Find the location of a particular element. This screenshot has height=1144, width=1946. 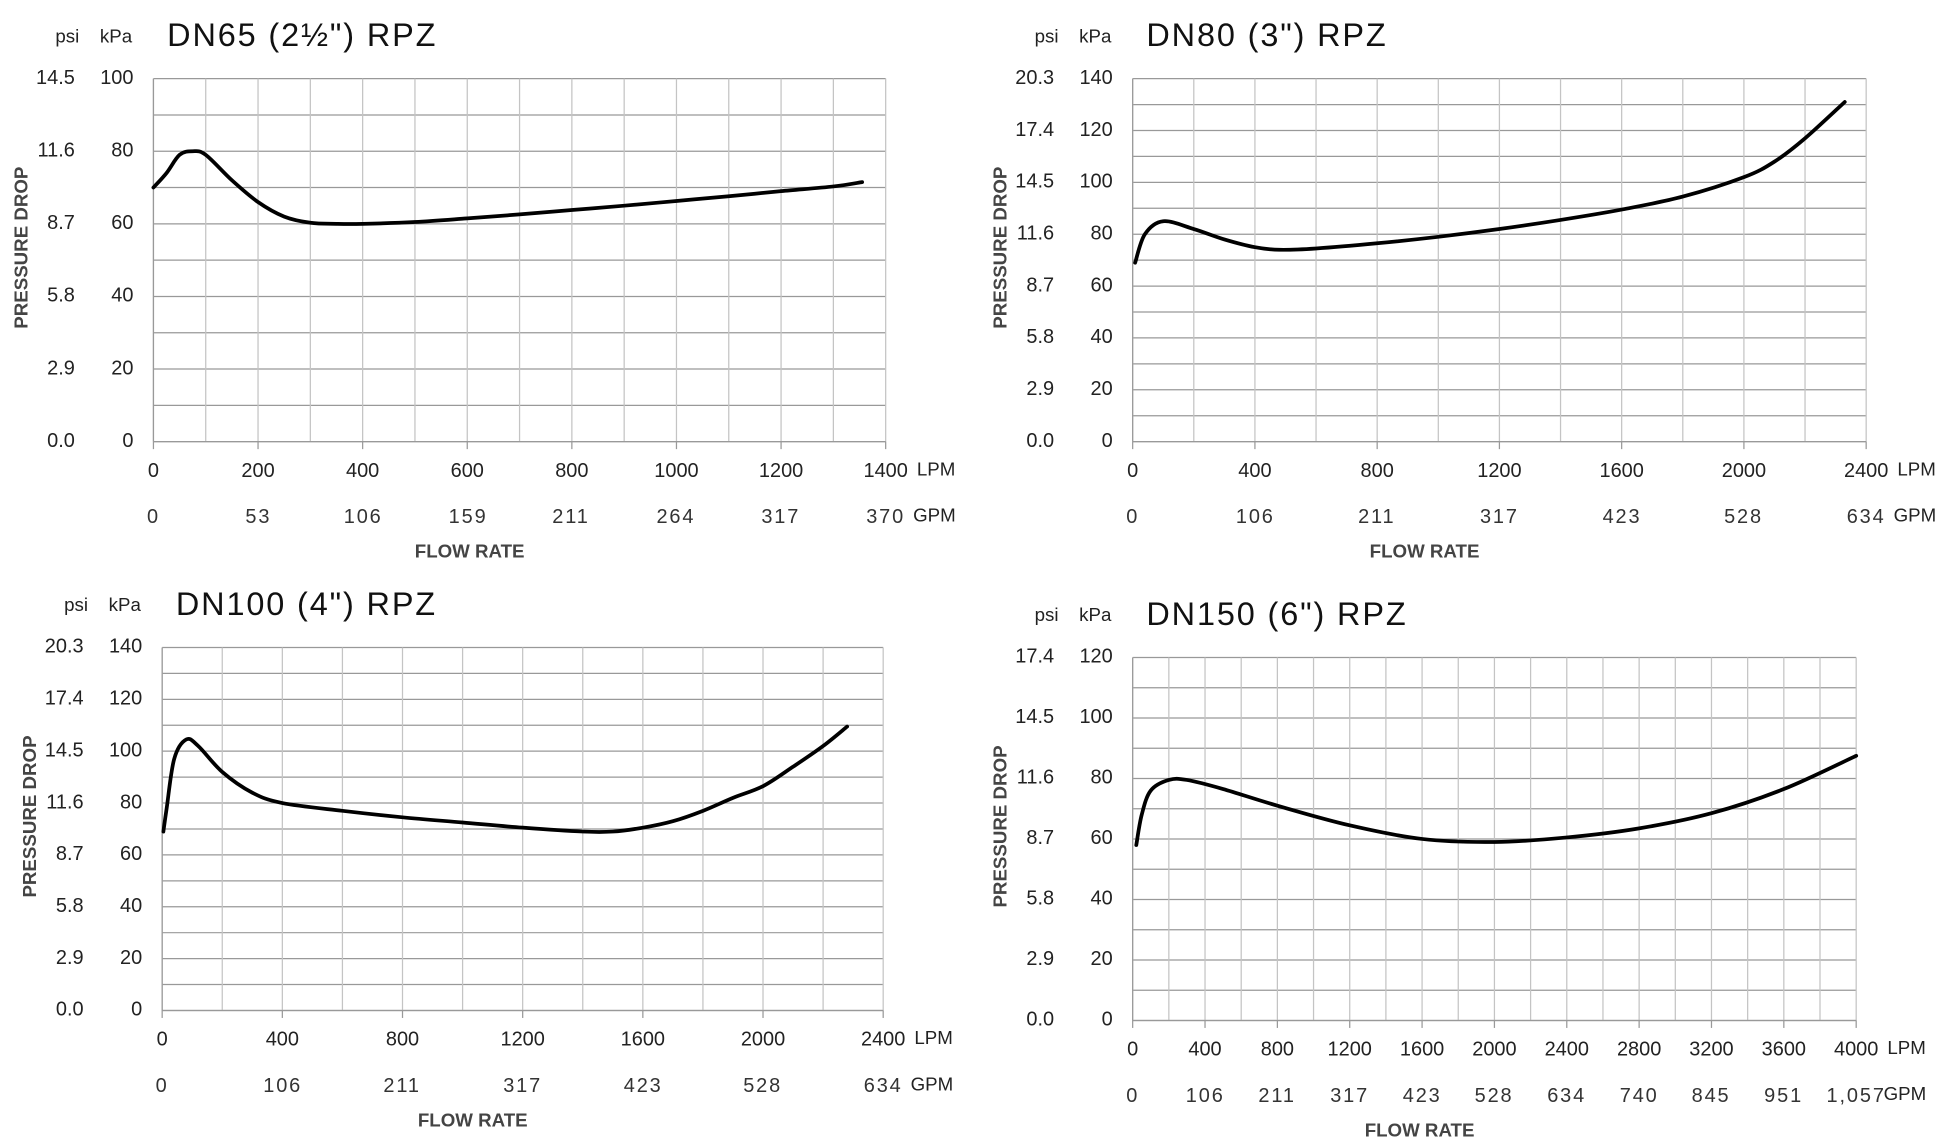

x-tick-label: 2800 is located at coordinates (1639, 1050).